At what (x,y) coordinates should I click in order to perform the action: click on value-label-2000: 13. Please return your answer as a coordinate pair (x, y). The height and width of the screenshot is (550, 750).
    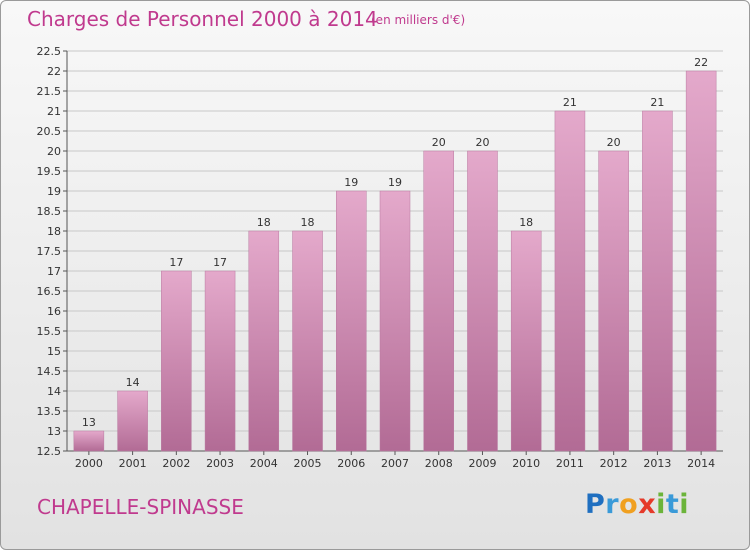
    Looking at the image, I should click on (89, 422).